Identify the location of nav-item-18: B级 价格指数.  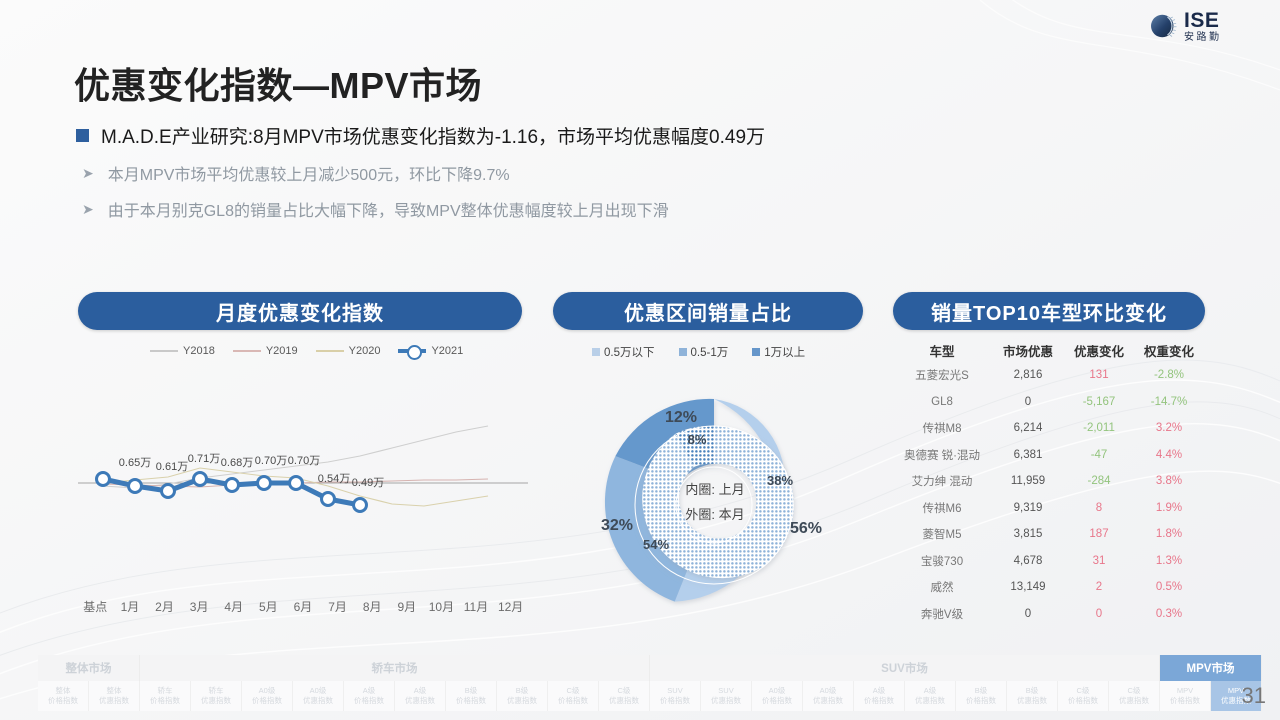
(981, 696).